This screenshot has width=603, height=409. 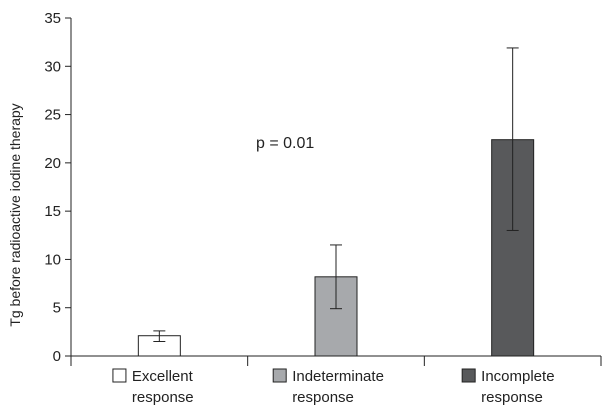 What do you see at coordinates (58, 187) in the screenshot?
I see `y-axis: 0 5 10 15 20 25 30 35` at bounding box center [58, 187].